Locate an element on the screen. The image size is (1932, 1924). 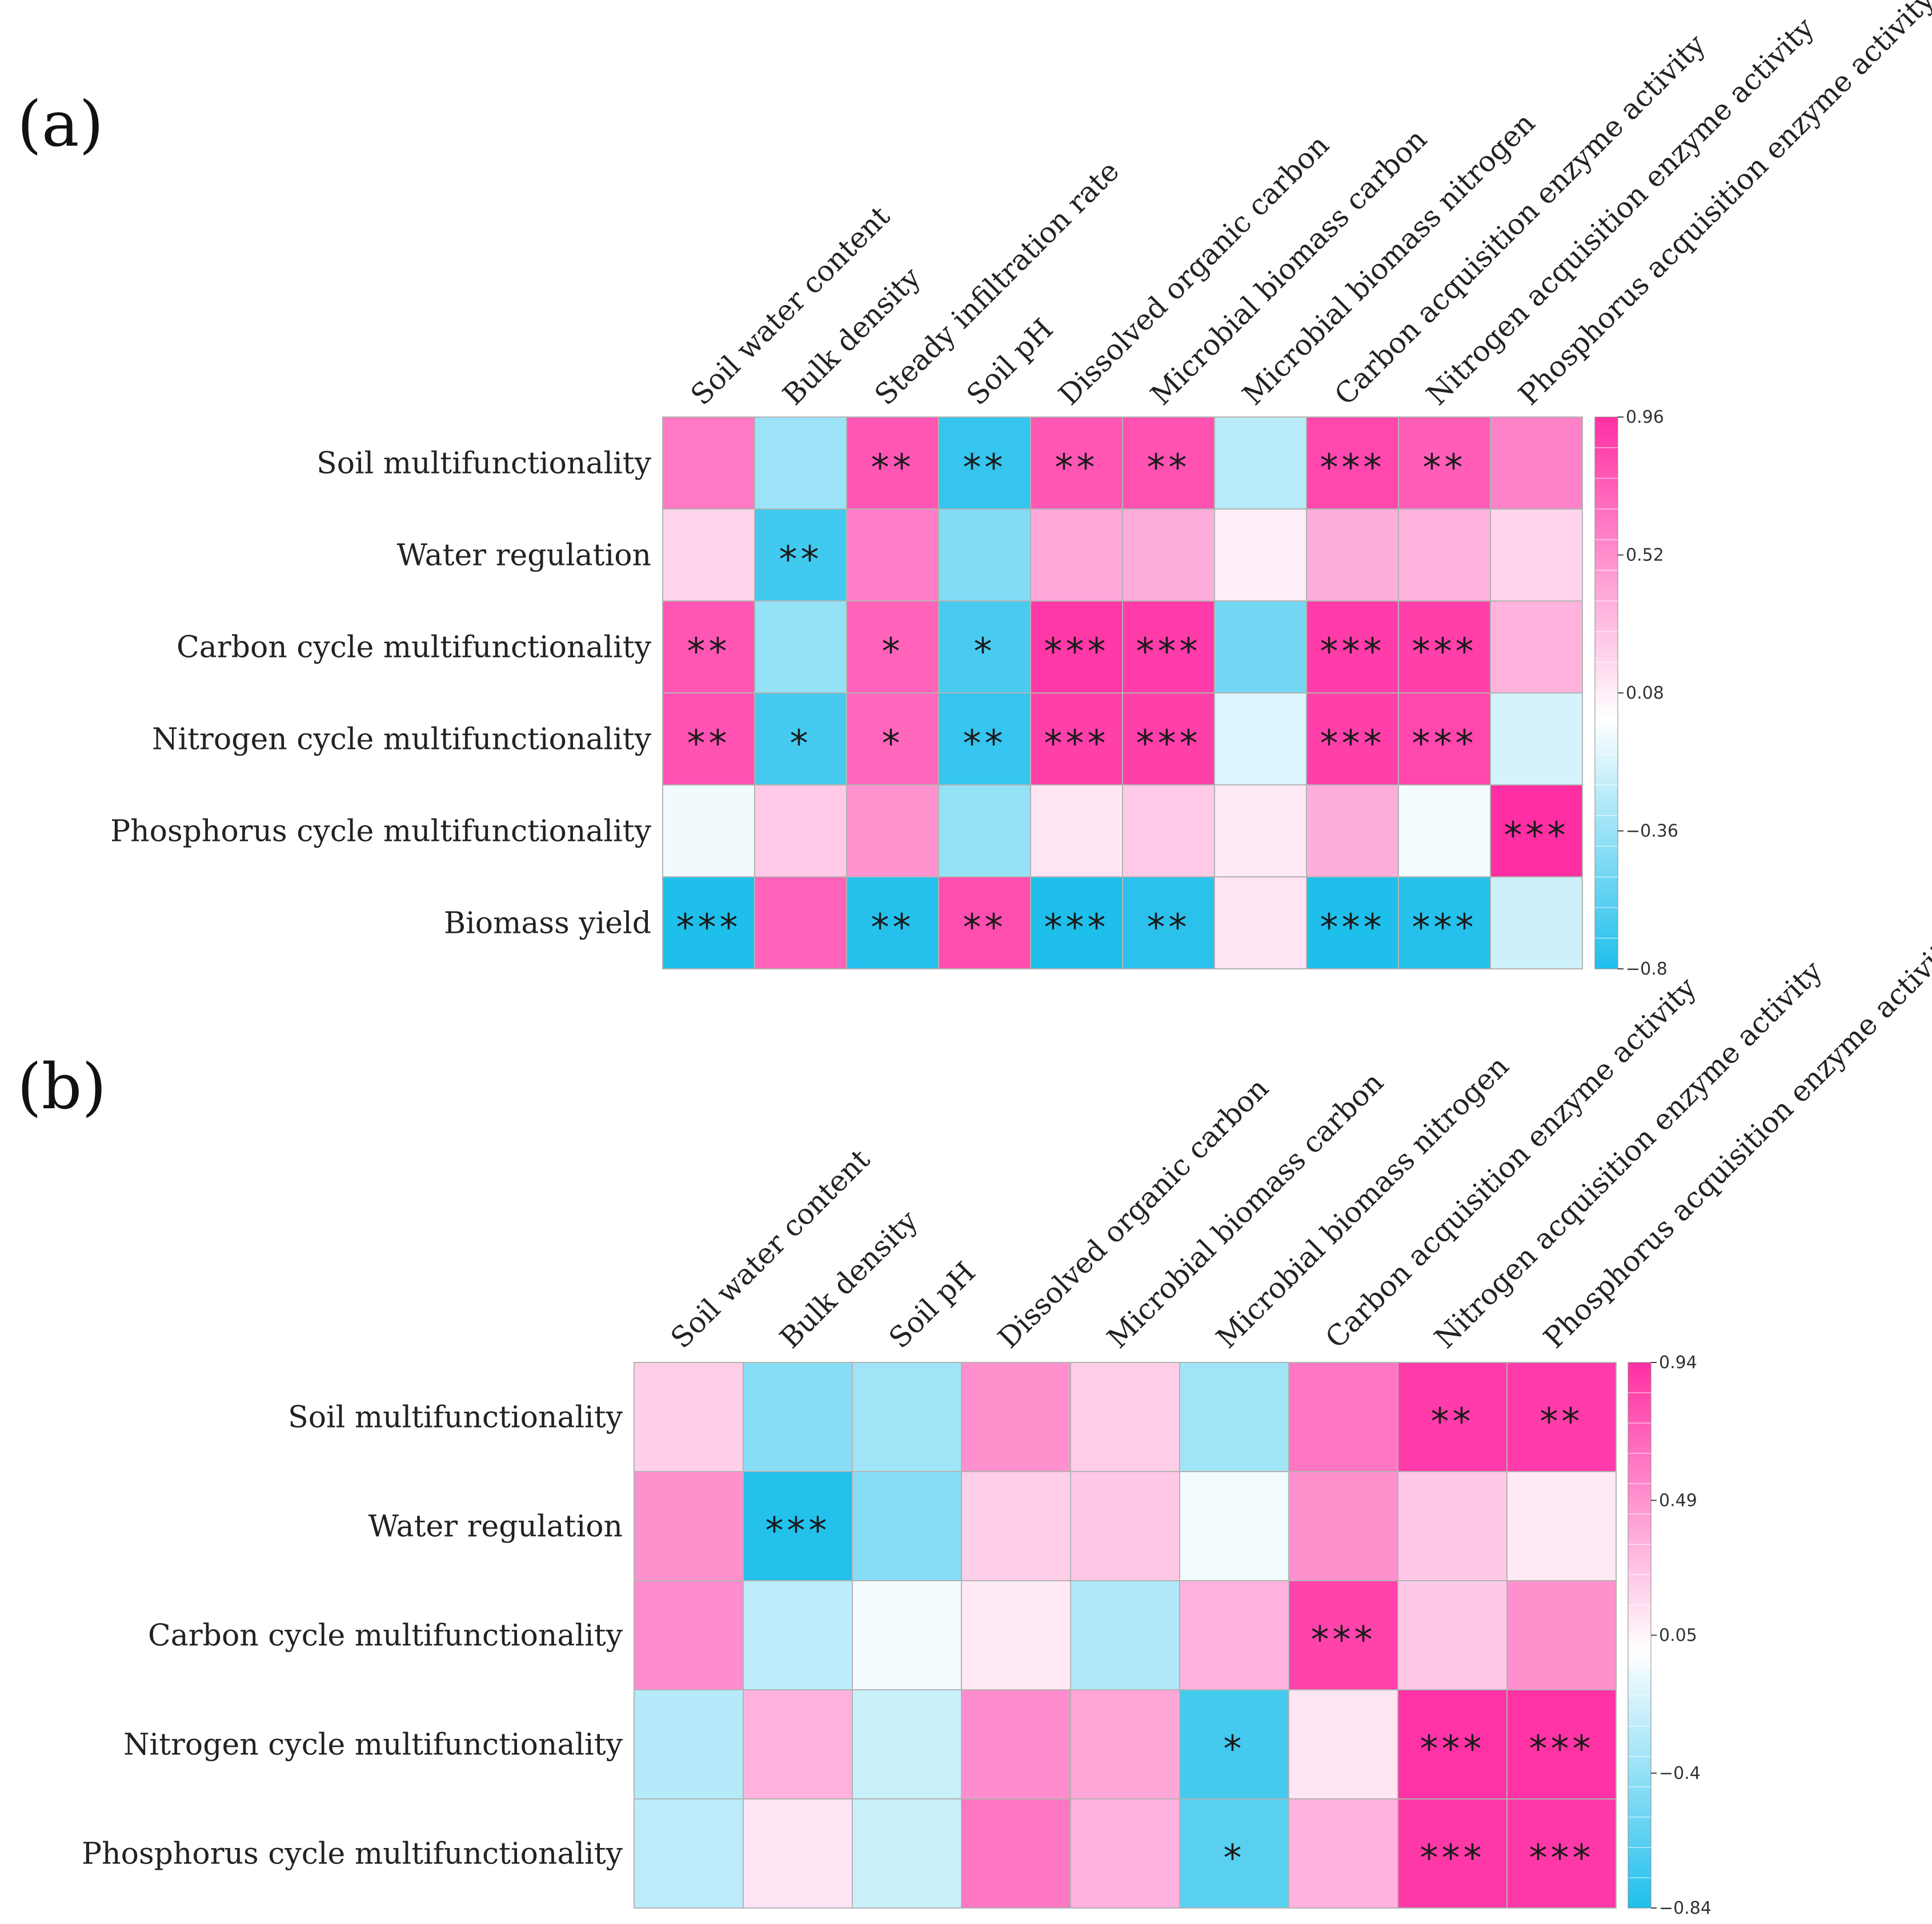
colorbar-tick-label: 0.05 is located at coordinates (1678, 1636).